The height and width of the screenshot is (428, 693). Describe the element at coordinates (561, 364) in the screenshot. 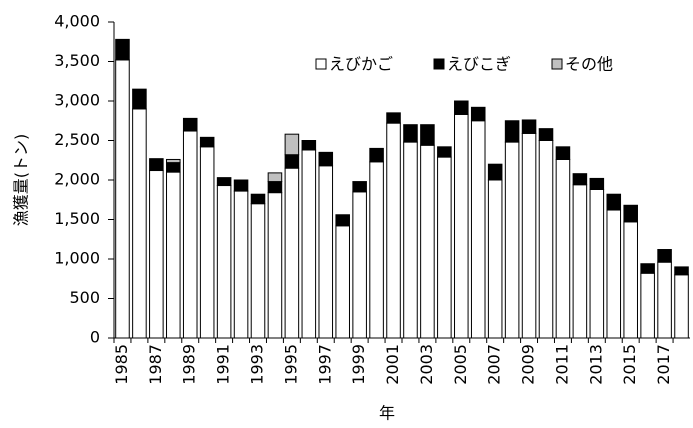

I see `x-tick-label: 2011` at that location.